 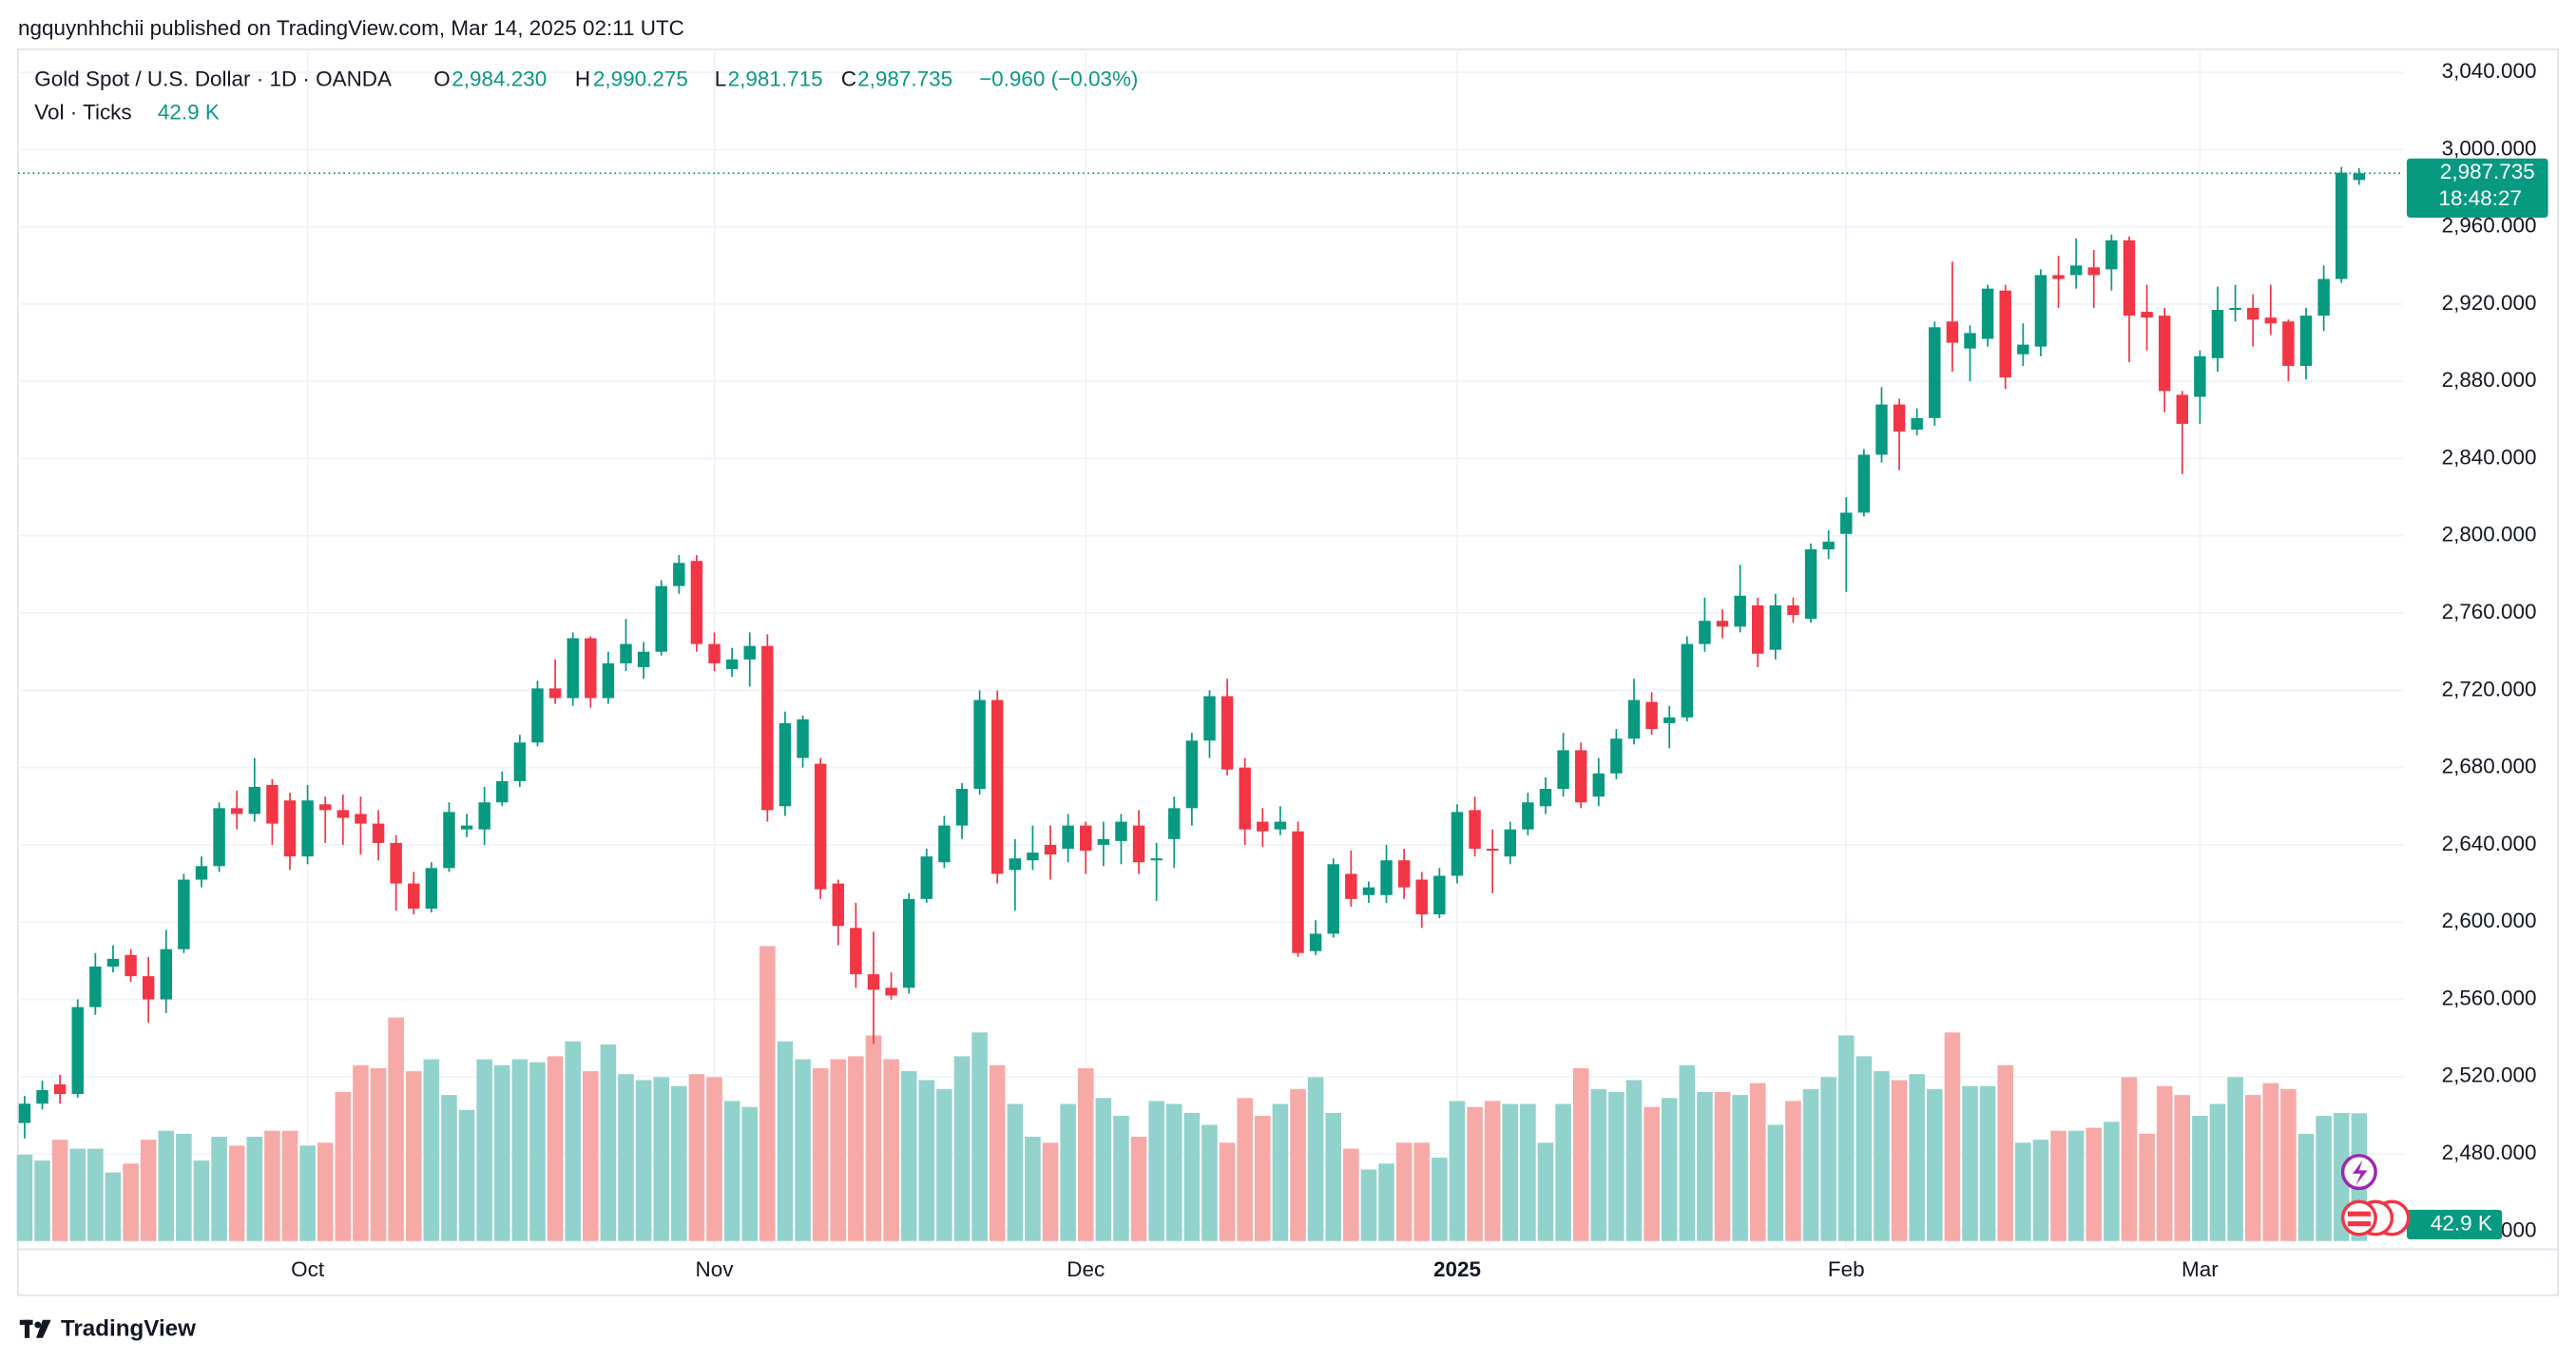 I want to click on y-tick-label: 2,800.000, so click(x=2489, y=534).